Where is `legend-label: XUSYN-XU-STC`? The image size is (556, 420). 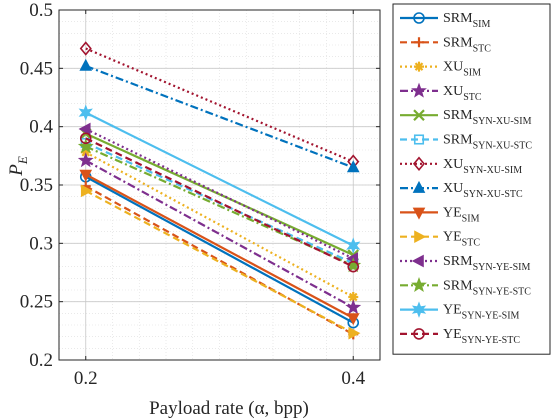
legend-label: XUSYN-XU-STC is located at coordinates (483, 190).